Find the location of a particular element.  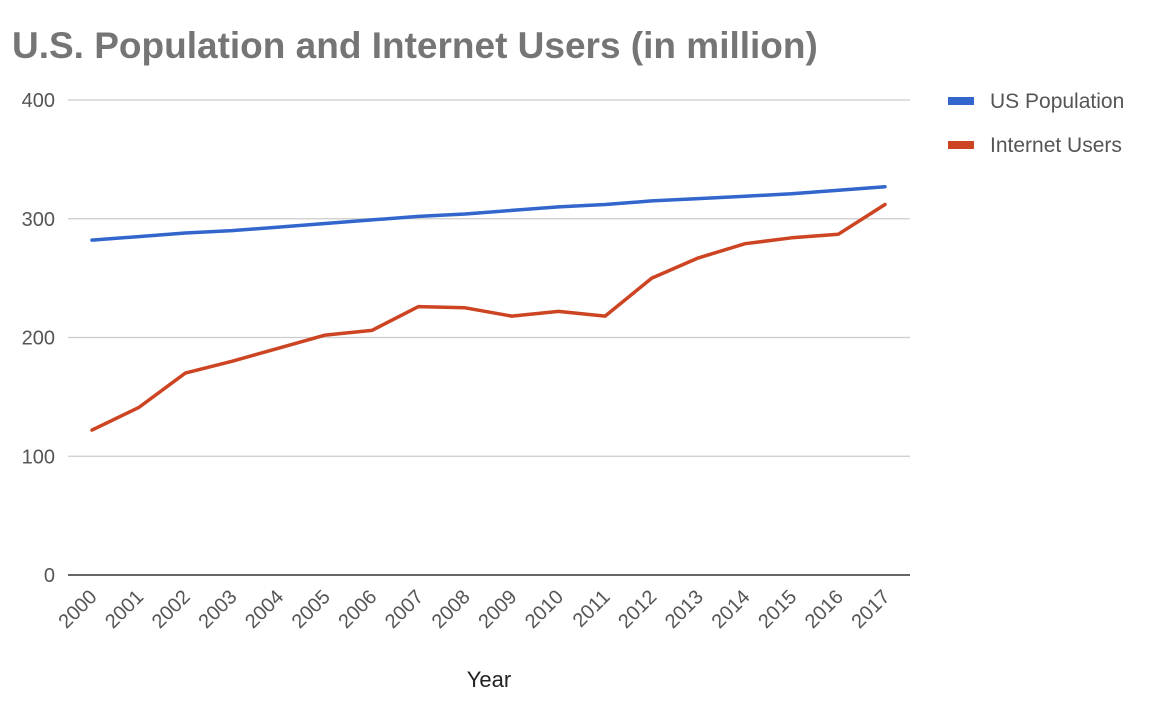

x-tick-label: 2000 is located at coordinates (78, 609).